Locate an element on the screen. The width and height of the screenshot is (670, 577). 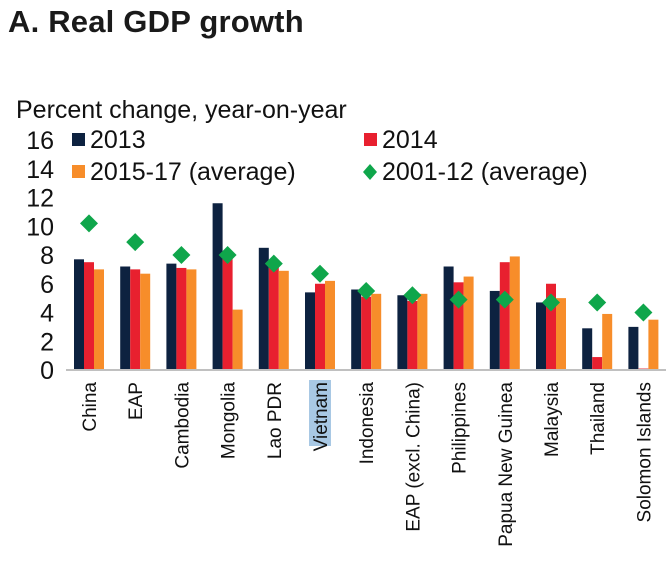
y-tick-label: 4 is located at coordinates (47, 314).